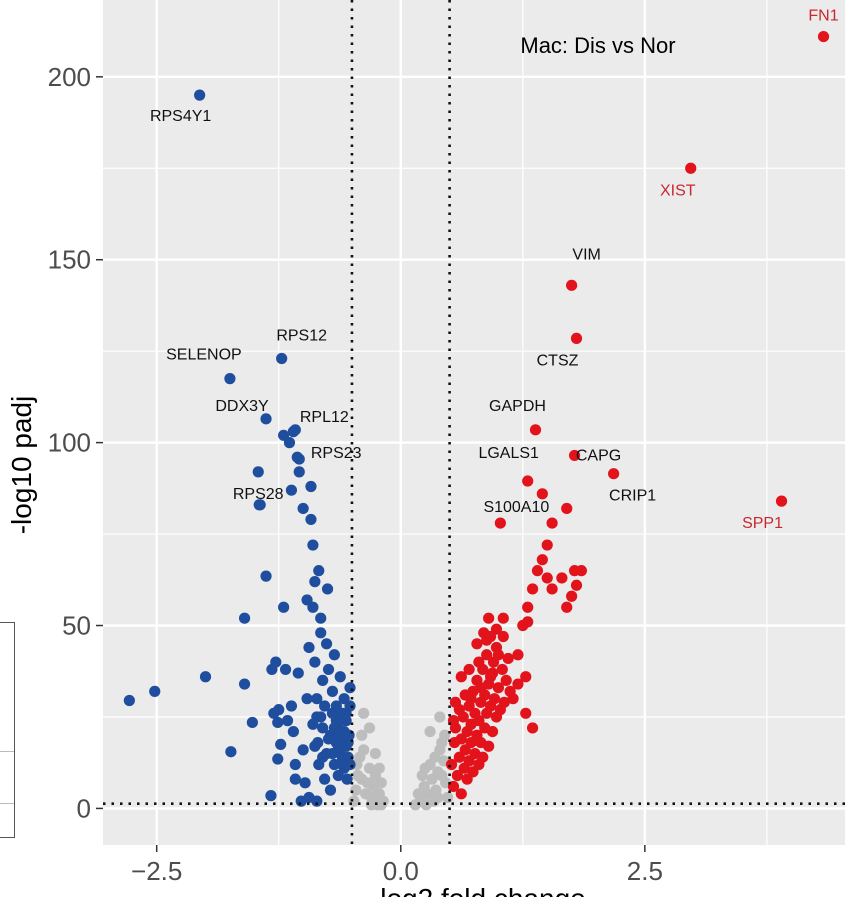  What do you see at coordinates (336, 453) in the screenshot?
I see `gene-label-rps23: RPS23` at bounding box center [336, 453].